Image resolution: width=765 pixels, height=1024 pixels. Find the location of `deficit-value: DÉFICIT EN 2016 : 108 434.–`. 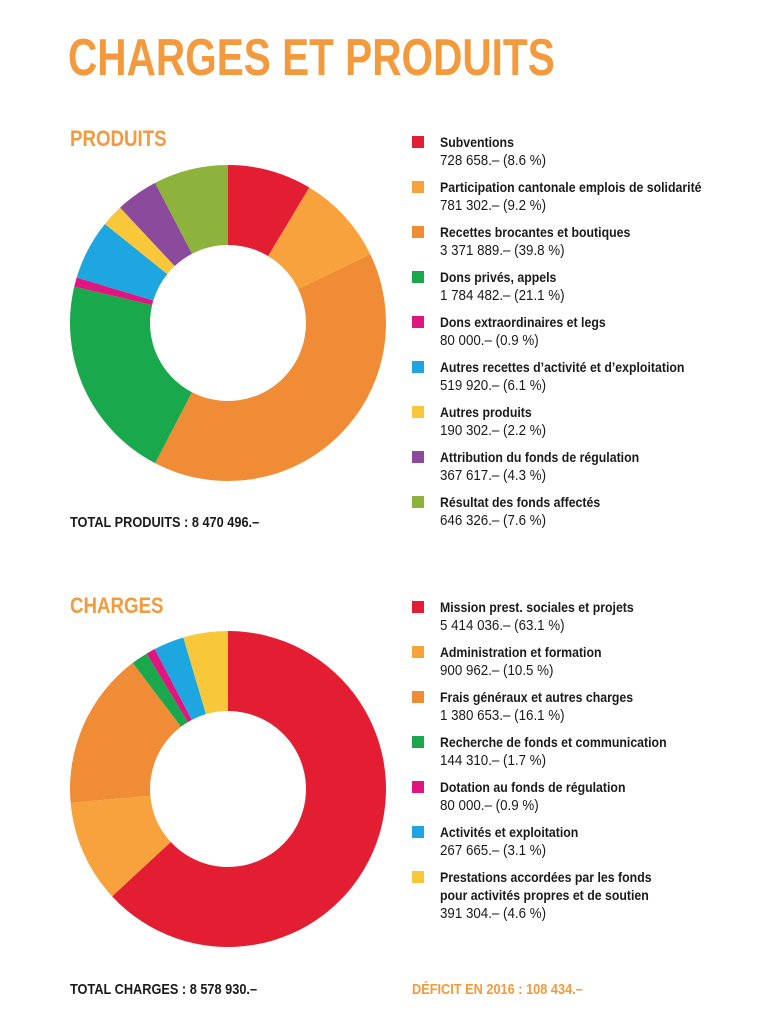

deficit-value: DÉFICIT EN 2016 : 108 434.– is located at coordinates (497, 989).